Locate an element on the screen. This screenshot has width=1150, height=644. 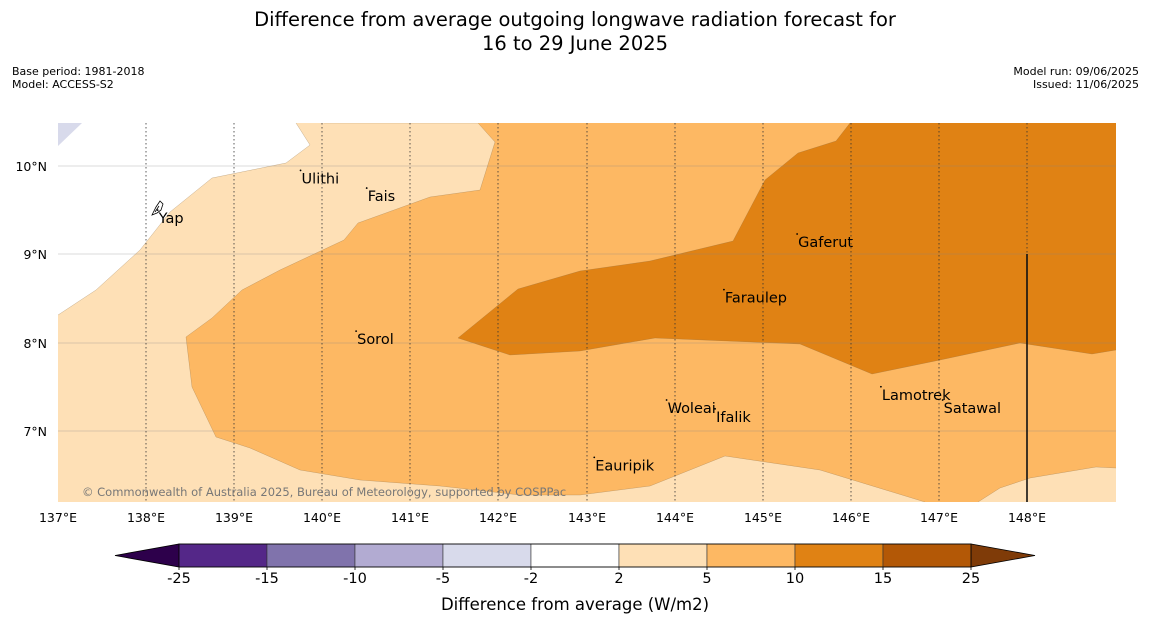
yap-island-outline is located at coordinates (157, 208).